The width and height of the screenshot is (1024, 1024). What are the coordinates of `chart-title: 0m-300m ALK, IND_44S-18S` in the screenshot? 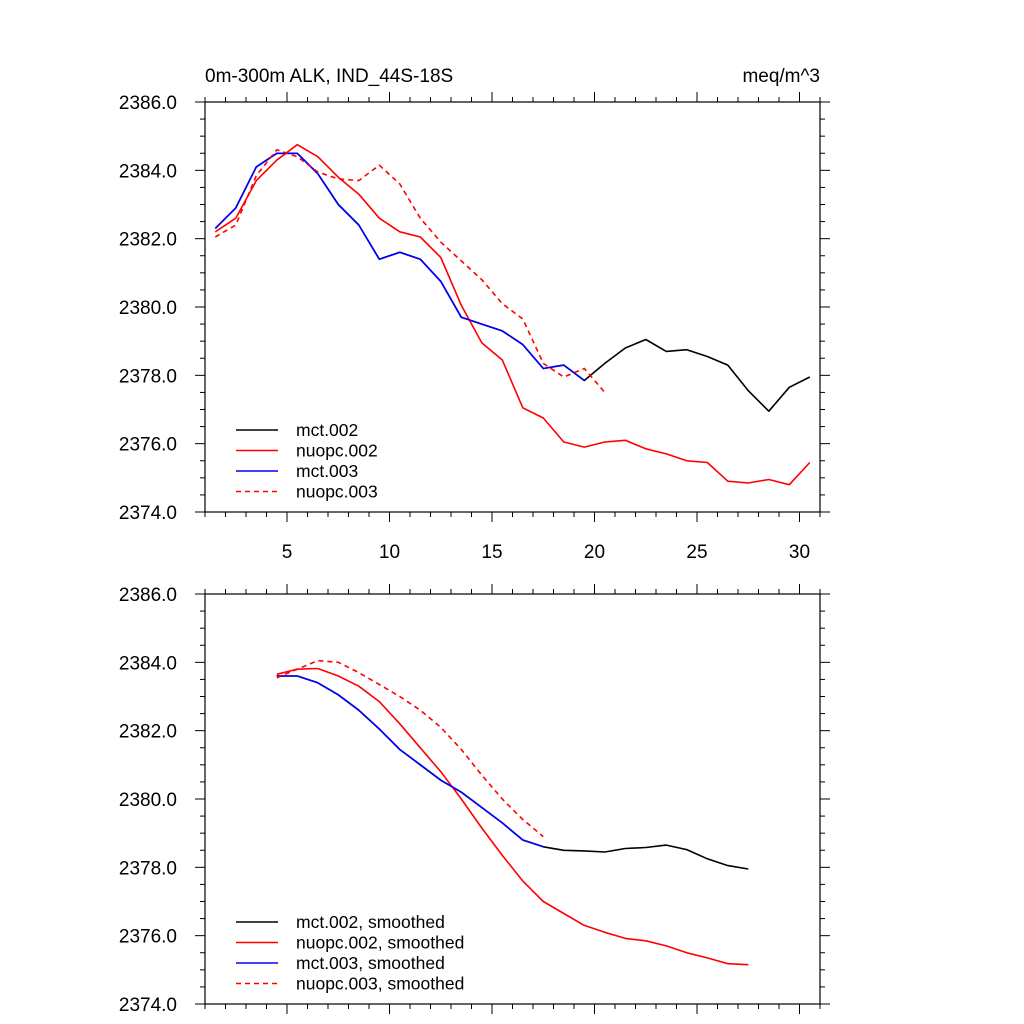 It's located at (329, 76).